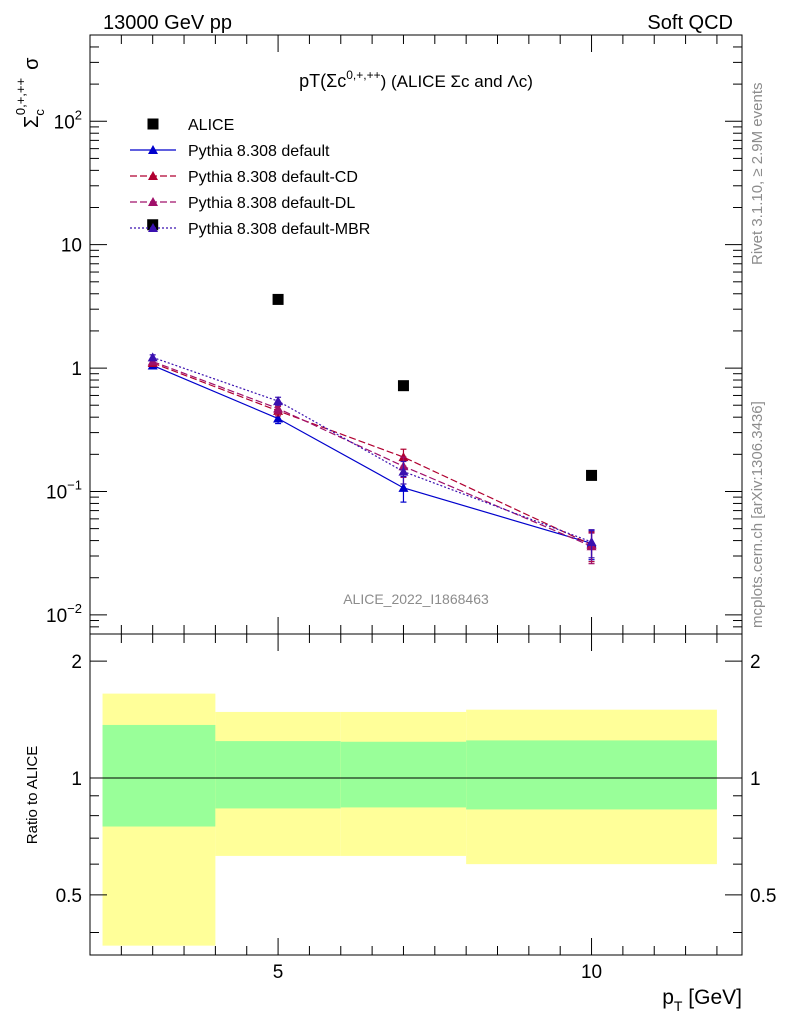 The image size is (786, 1024). What do you see at coordinates (416, 599) in the screenshot?
I see `analysis-watermark: ALICE_2022_I1868463` at bounding box center [416, 599].